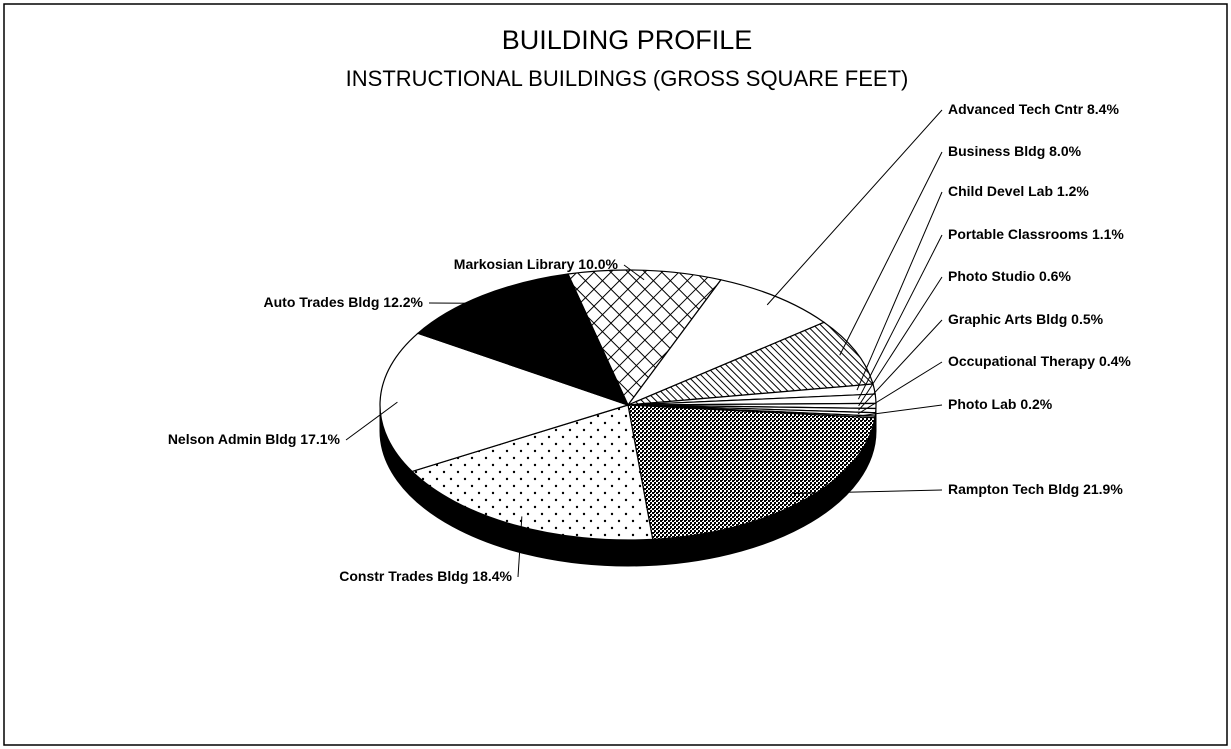 The height and width of the screenshot is (749, 1231). What do you see at coordinates (1055, 276) in the screenshot?
I see `slice-value-label: 0.6%` at bounding box center [1055, 276].